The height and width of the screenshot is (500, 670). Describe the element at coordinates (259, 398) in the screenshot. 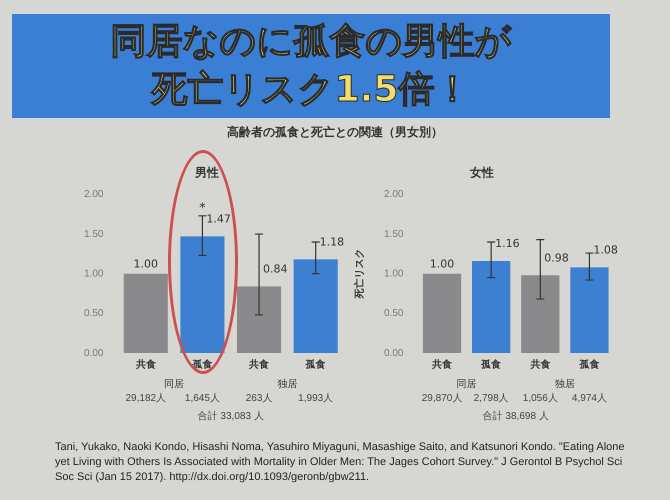

I see `text: 263人` at that location.